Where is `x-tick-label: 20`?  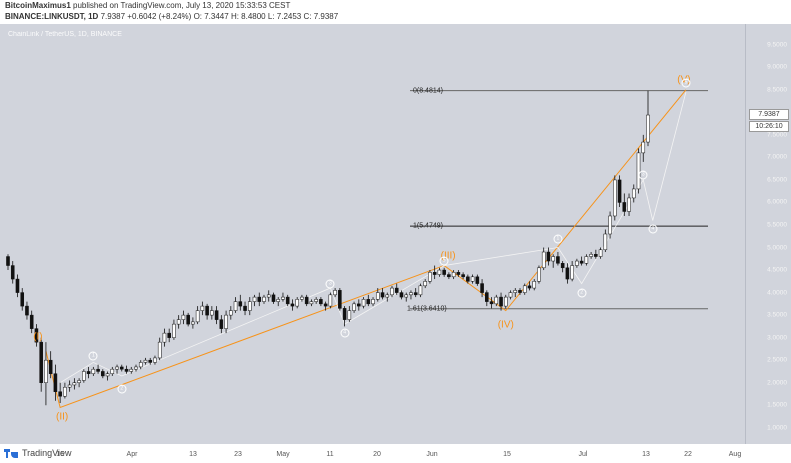
x-tick-label: 20 is located at coordinates (377, 454).